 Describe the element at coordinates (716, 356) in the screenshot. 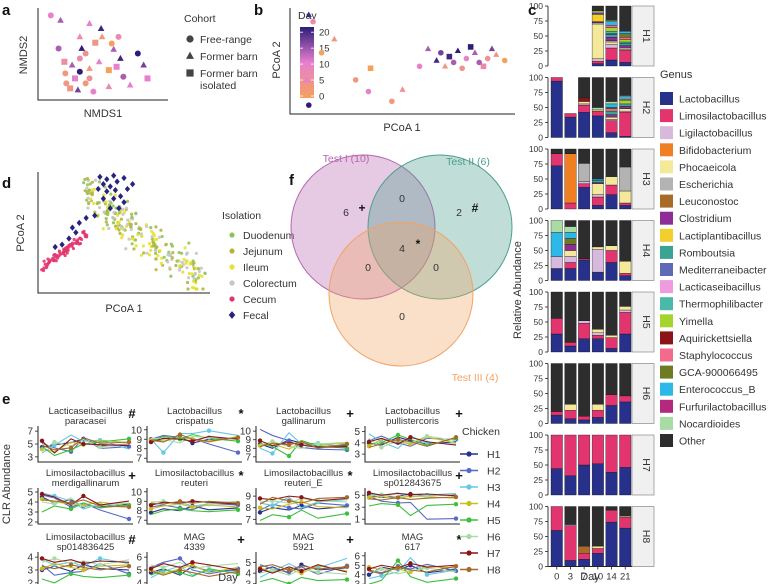

I see `genus-legend-label: Staphylococcus` at that location.